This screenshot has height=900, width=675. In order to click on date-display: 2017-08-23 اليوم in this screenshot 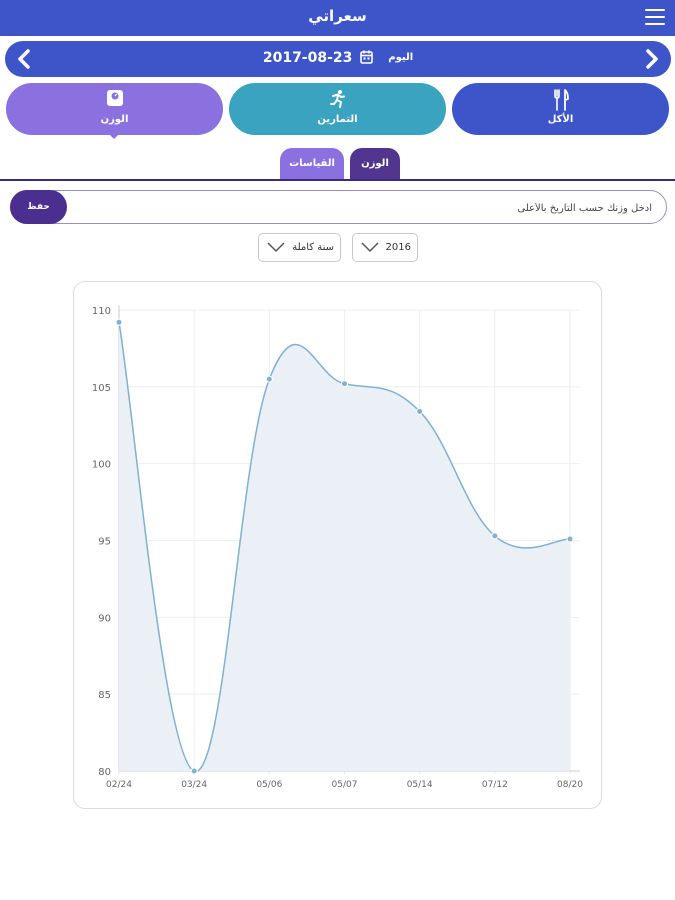, I will do `click(338, 59)`.